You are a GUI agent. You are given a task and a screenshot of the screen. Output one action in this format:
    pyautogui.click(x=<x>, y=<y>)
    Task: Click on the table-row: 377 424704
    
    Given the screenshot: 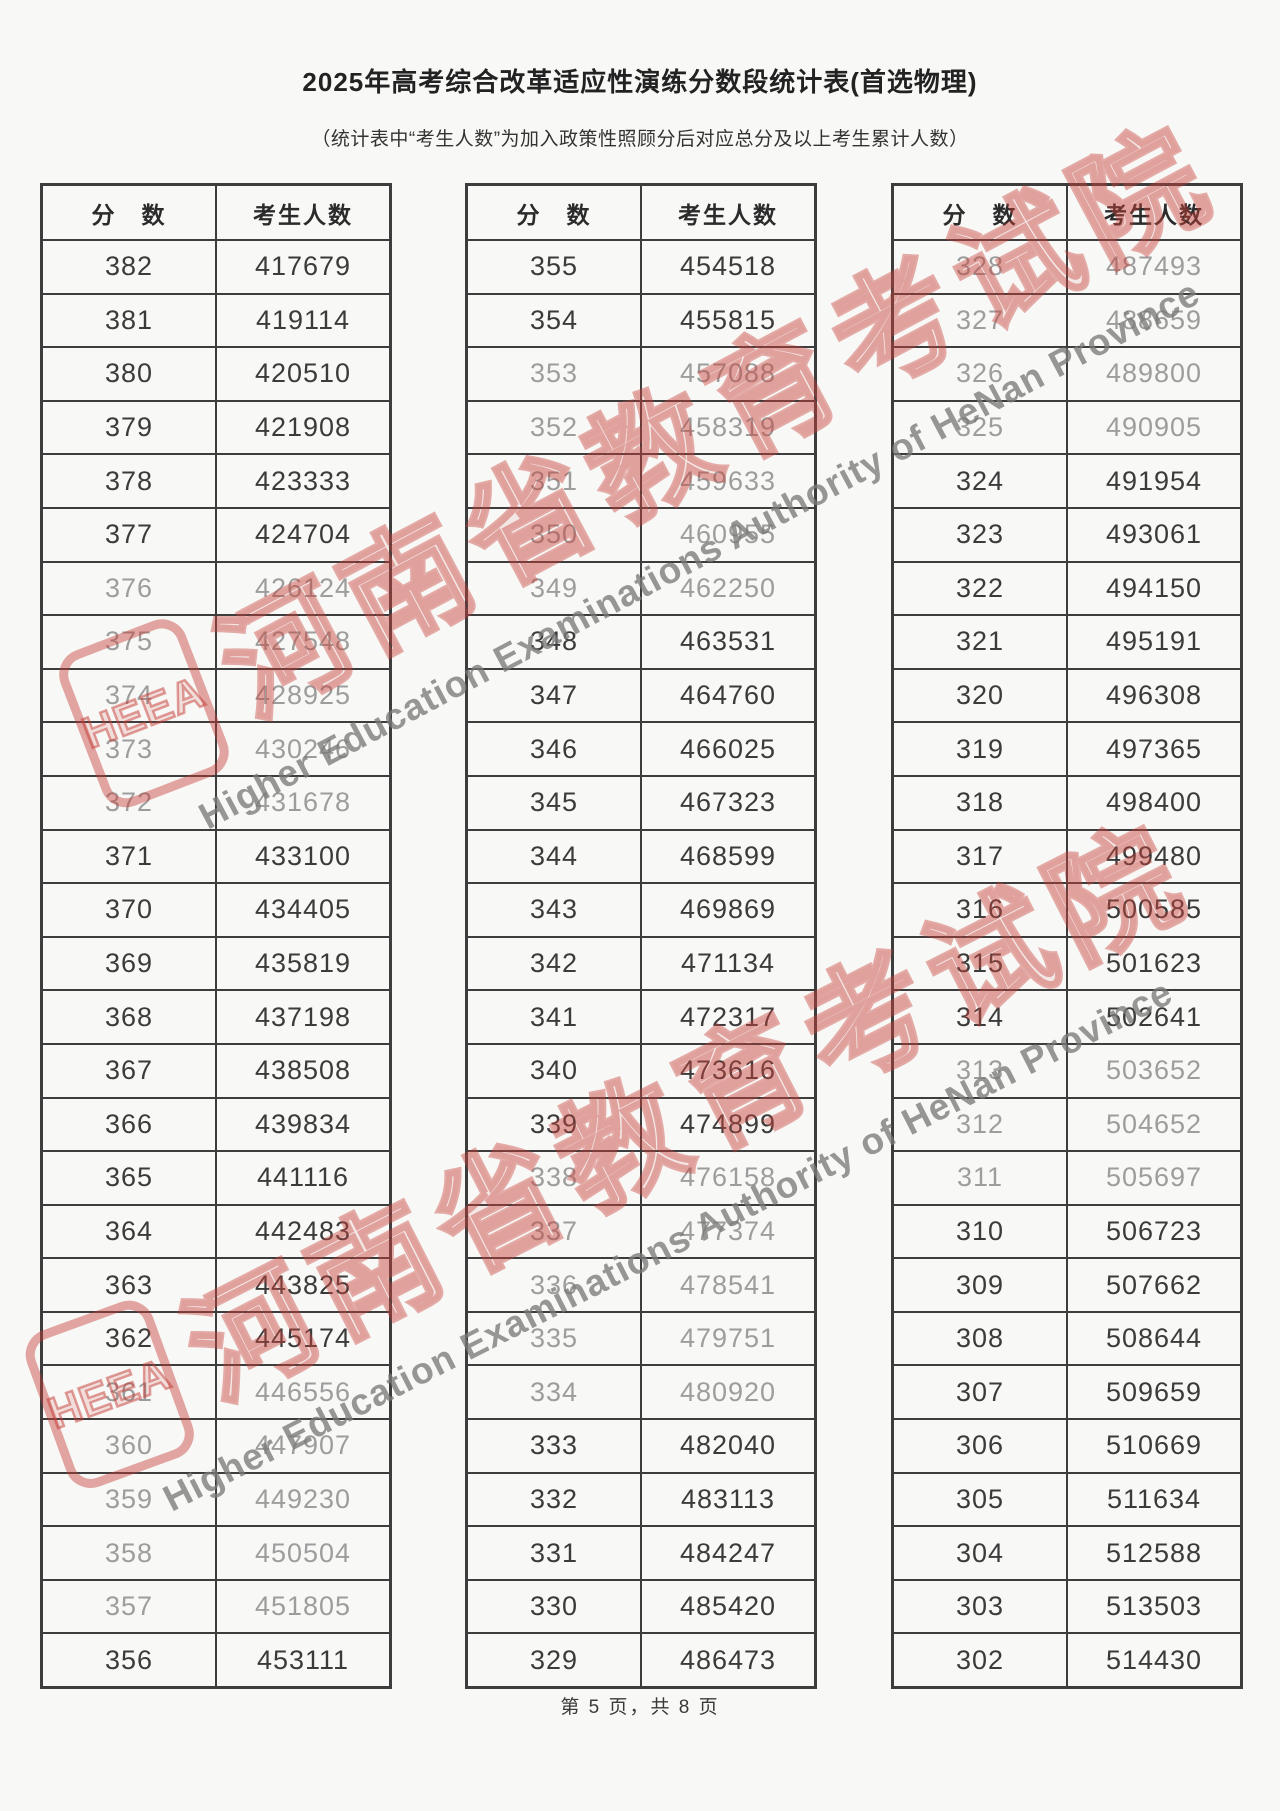 What is the action you would take?
    pyautogui.click(x=216, y=534)
    